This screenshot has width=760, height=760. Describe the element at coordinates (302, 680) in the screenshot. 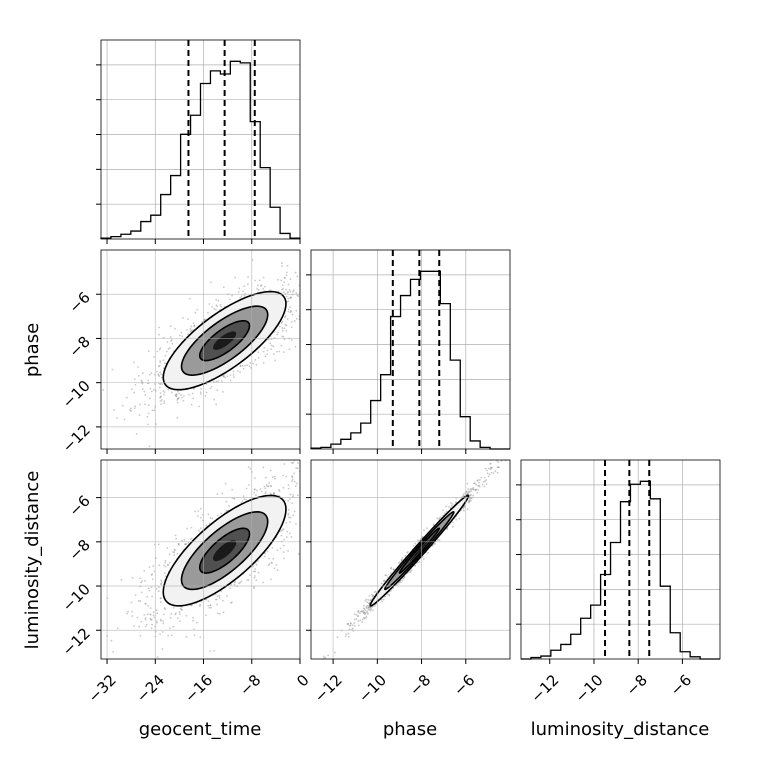

I see `x-tick-label: 0` at that location.